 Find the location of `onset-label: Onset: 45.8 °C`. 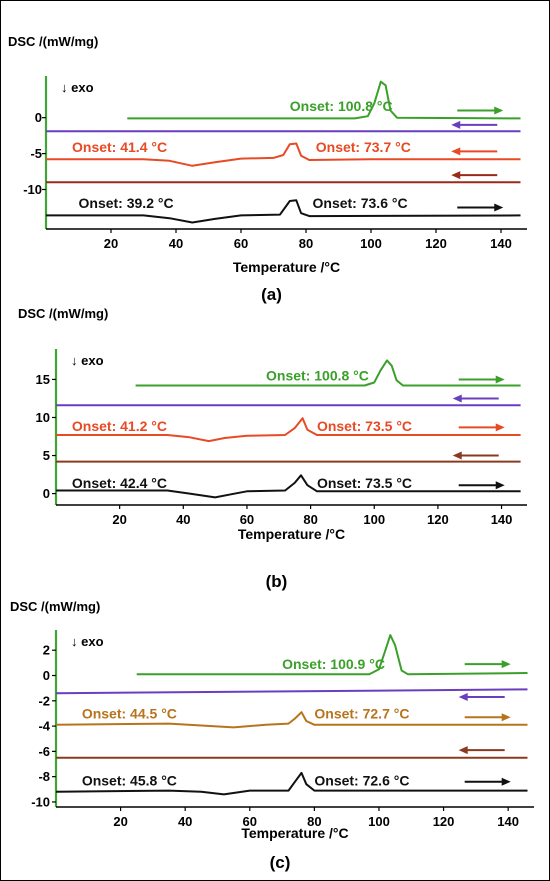

onset-label: Onset: 45.8 °C is located at coordinates (129, 780).